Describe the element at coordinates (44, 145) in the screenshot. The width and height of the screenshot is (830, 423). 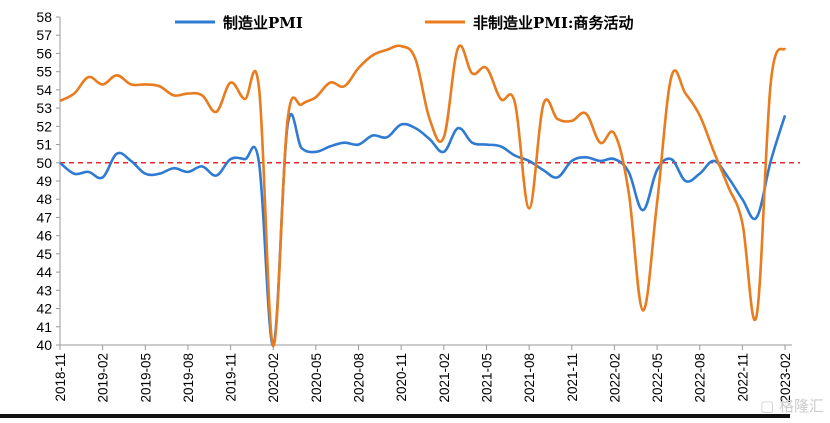
I see `y-tick-label: 51` at that location.